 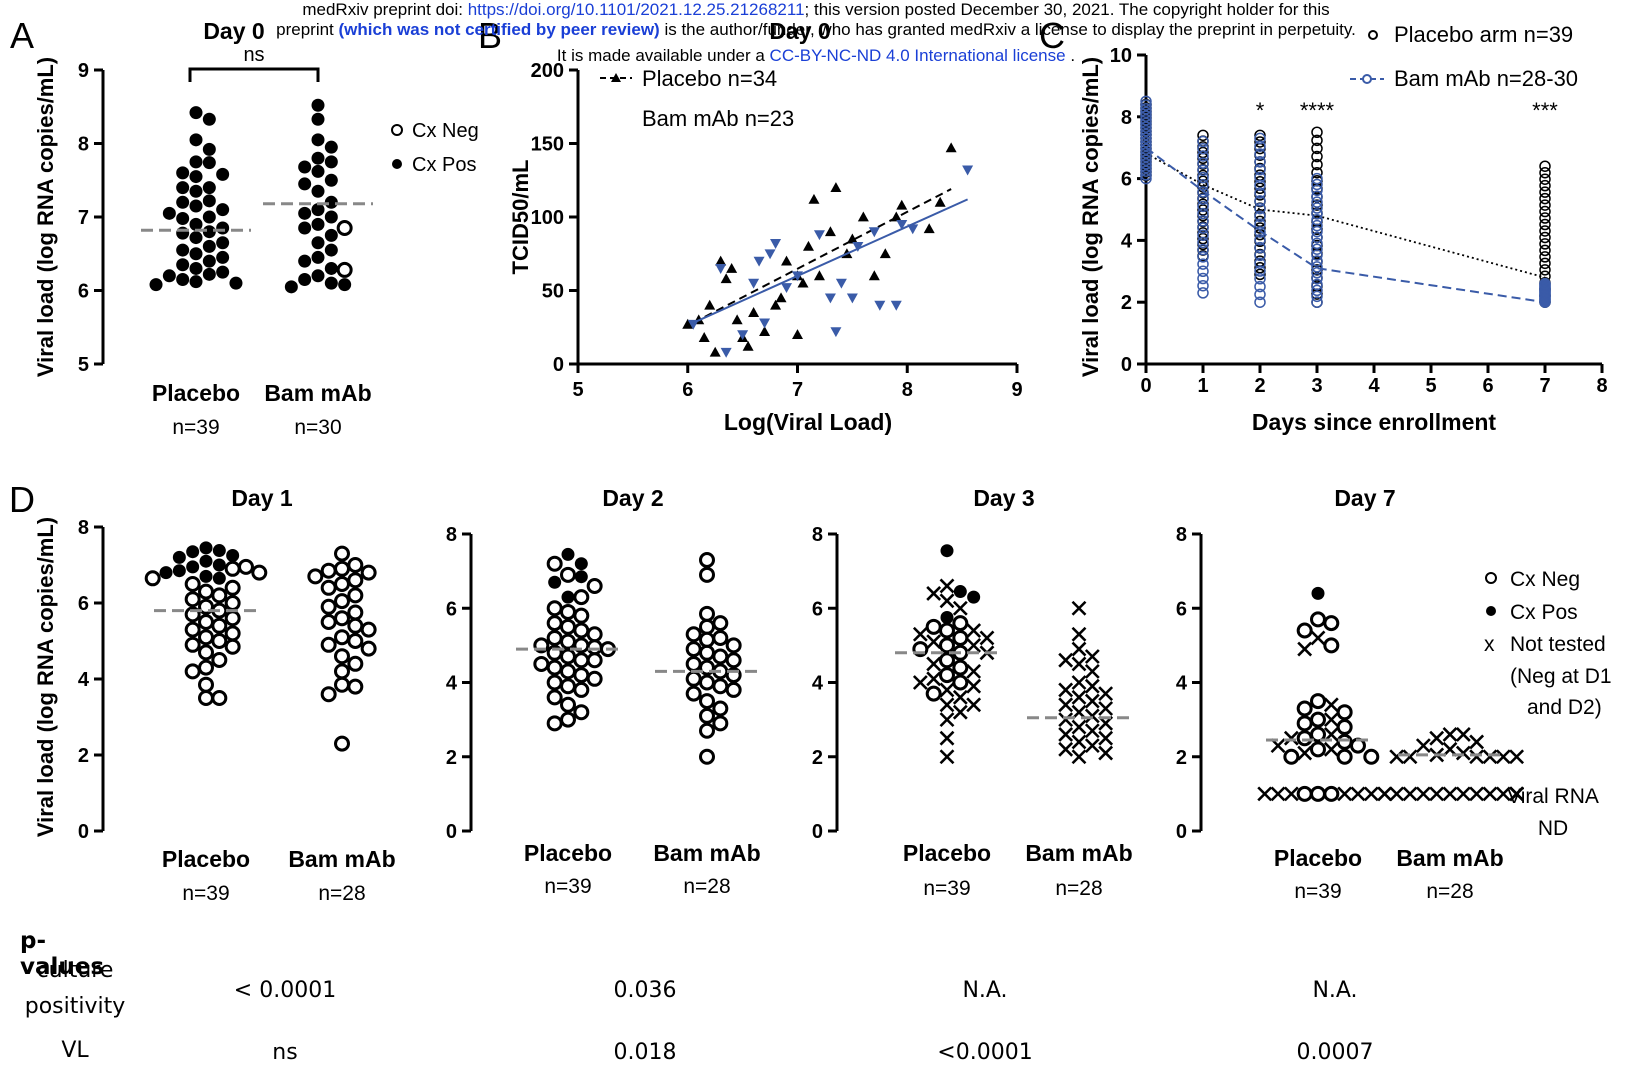 What do you see at coordinates (397, 164) in the screenshot?
I see `legend-marker-filled` at bounding box center [397, 164].